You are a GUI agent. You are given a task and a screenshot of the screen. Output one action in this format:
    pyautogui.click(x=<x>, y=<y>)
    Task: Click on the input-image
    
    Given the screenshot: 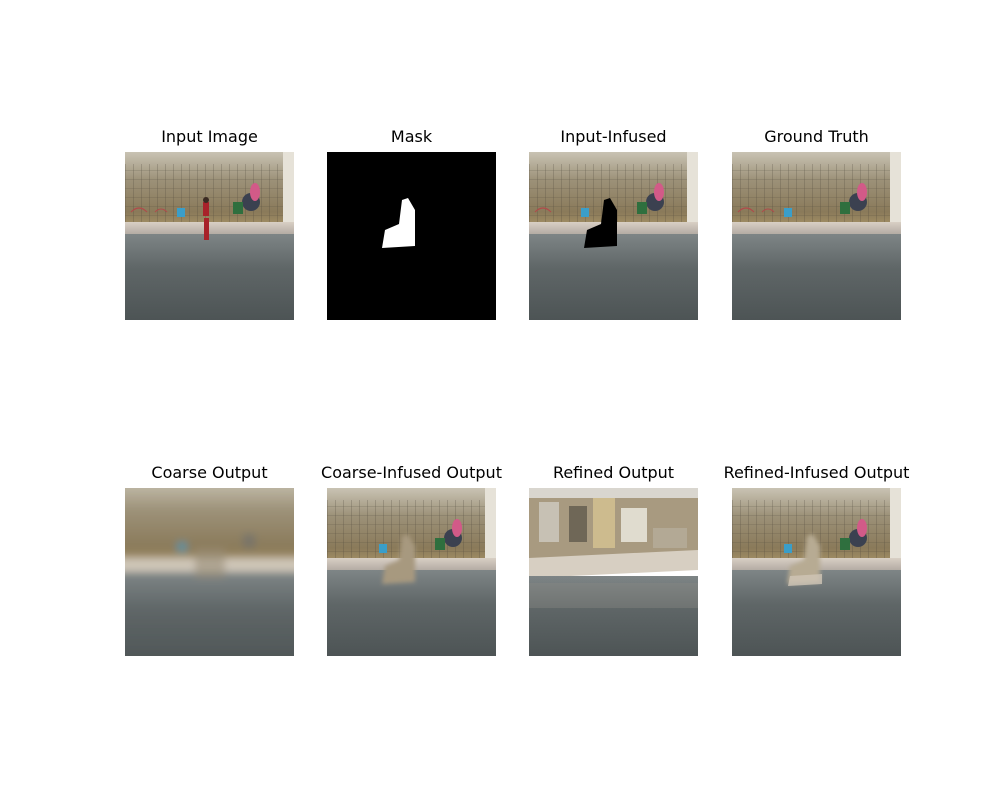 What is the action you would take?
    pyautogui.click(x=209, y=236)
    